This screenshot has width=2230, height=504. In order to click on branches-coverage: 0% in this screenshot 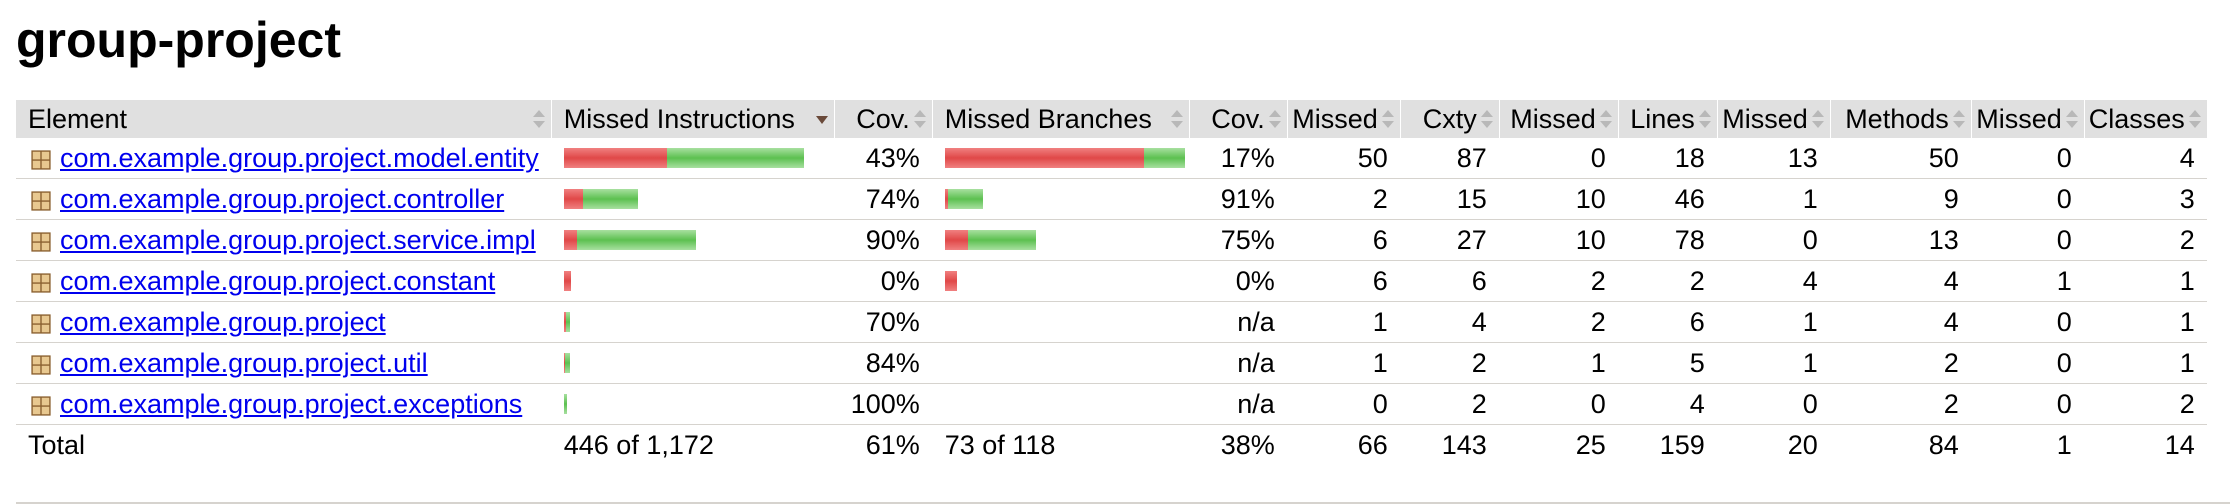, I will do `click(1238, 281)`.